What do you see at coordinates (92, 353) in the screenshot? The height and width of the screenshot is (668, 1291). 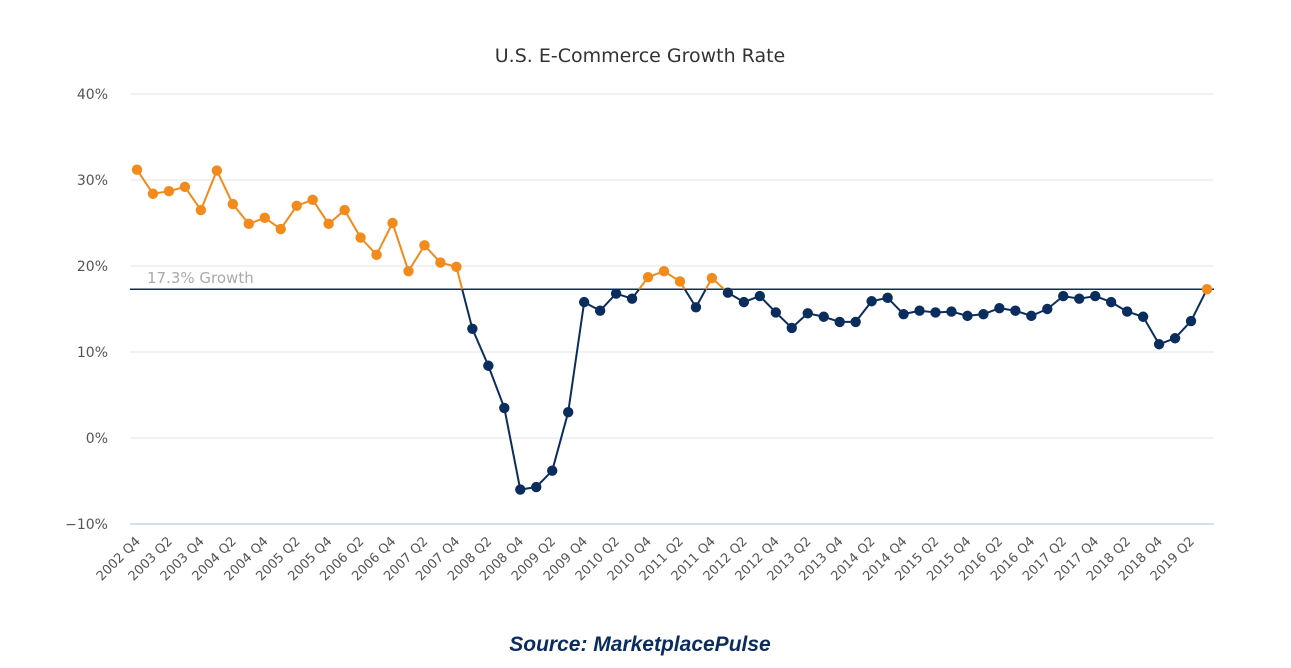 I see `y-tick-label: 10%` at bounding box center [92, 353].